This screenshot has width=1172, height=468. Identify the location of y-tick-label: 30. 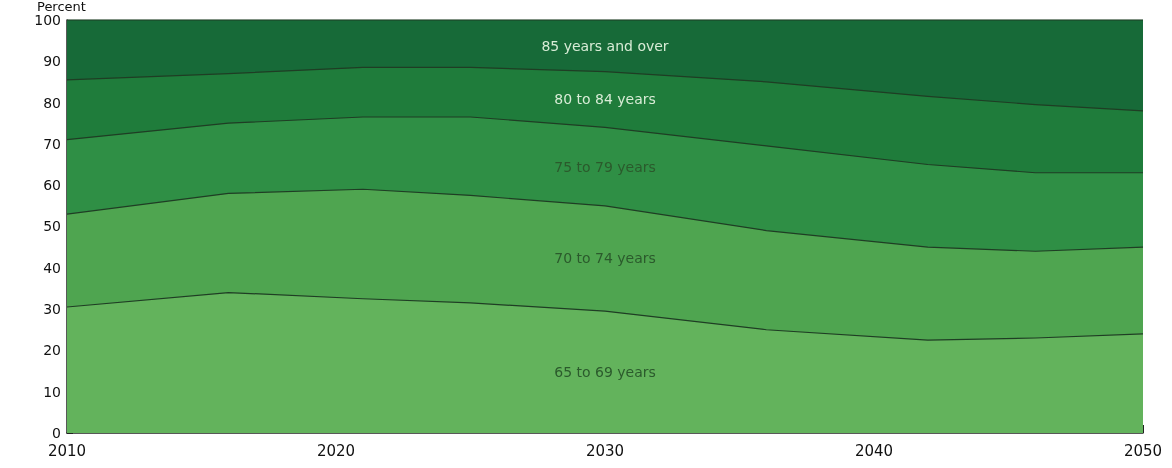
(52, 309).